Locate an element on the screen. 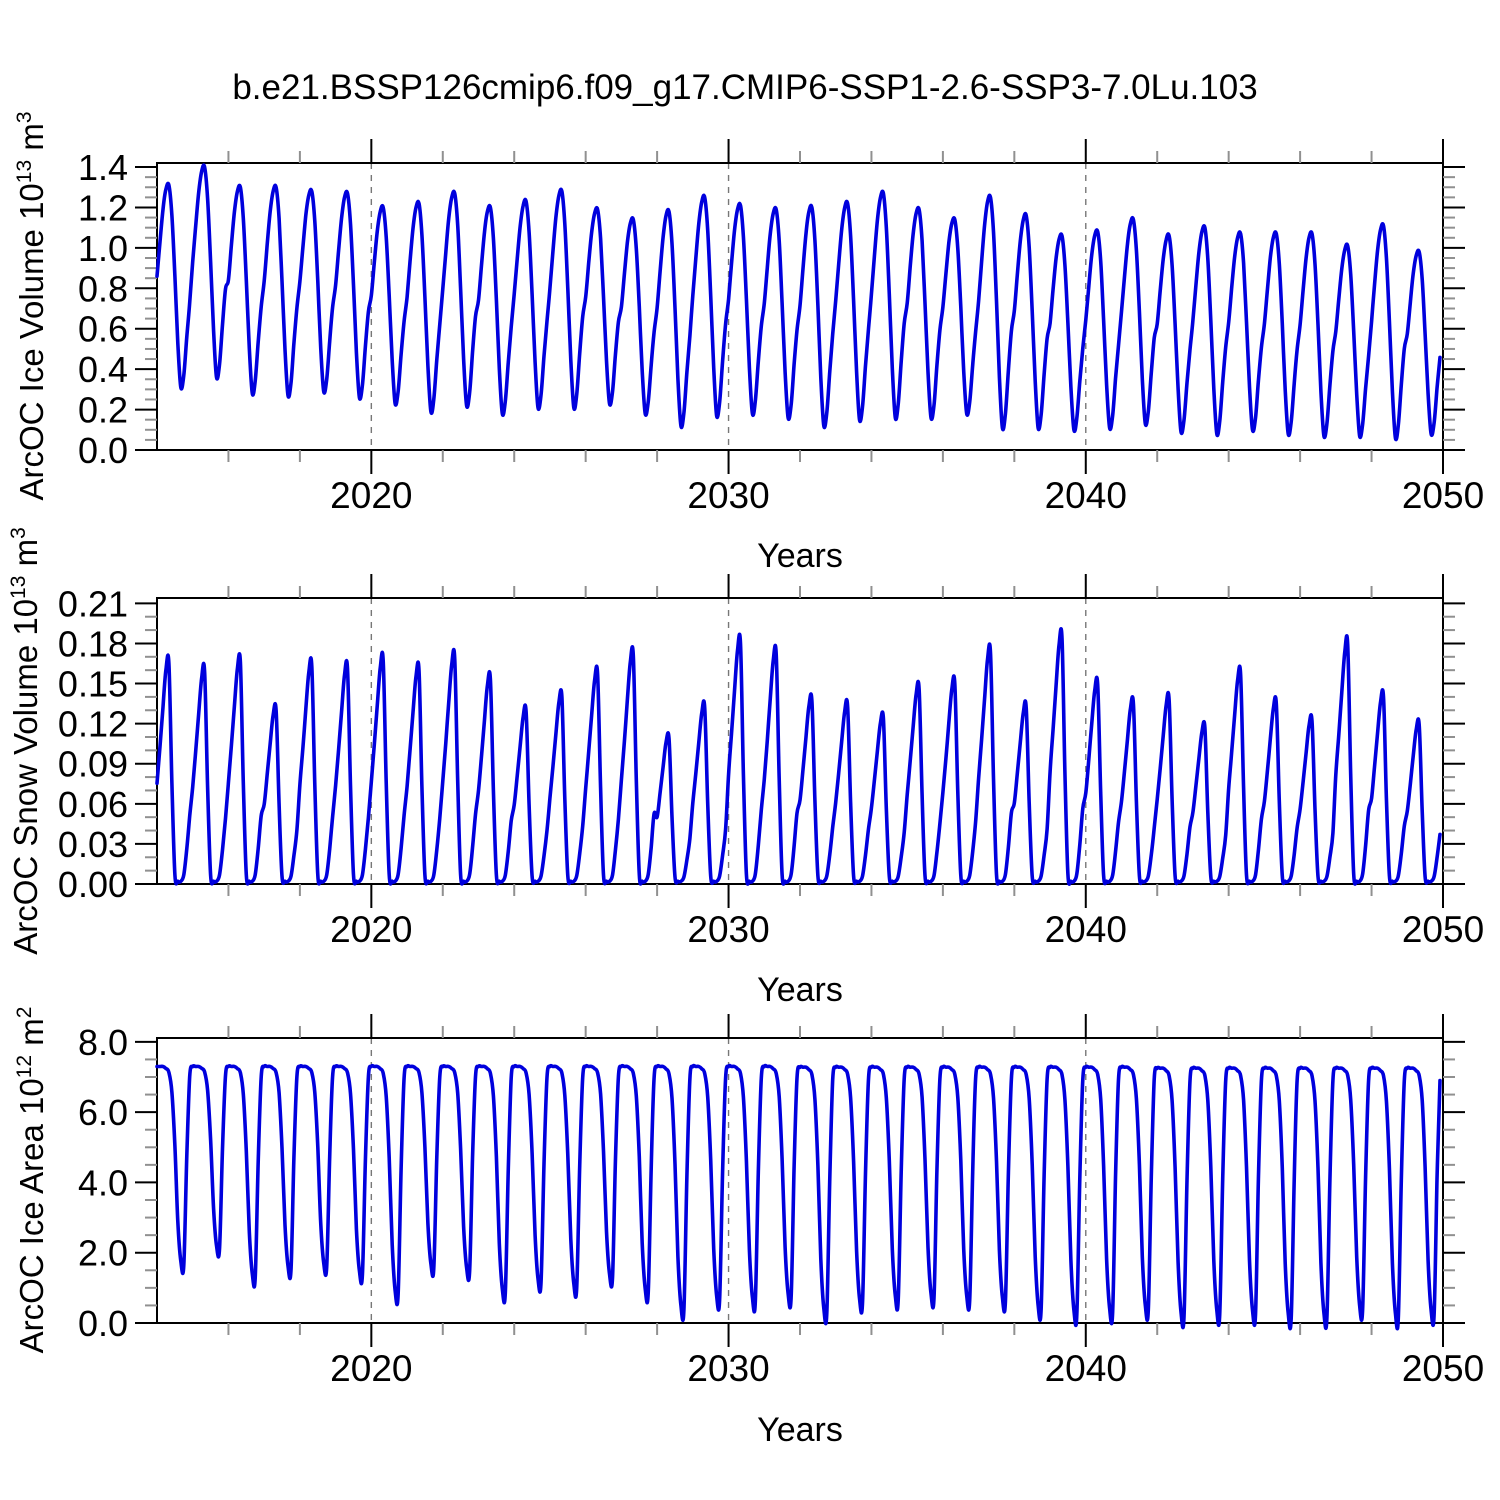 This screenshot has height=1500, width=1500. y-tick-label: 2.0 is located at coordinates (103, 1253).